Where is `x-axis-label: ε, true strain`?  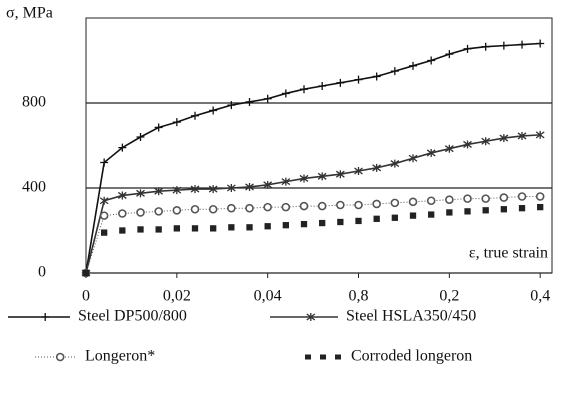 x-axis-label: ε, true strain is located at coordinates (508, 253).